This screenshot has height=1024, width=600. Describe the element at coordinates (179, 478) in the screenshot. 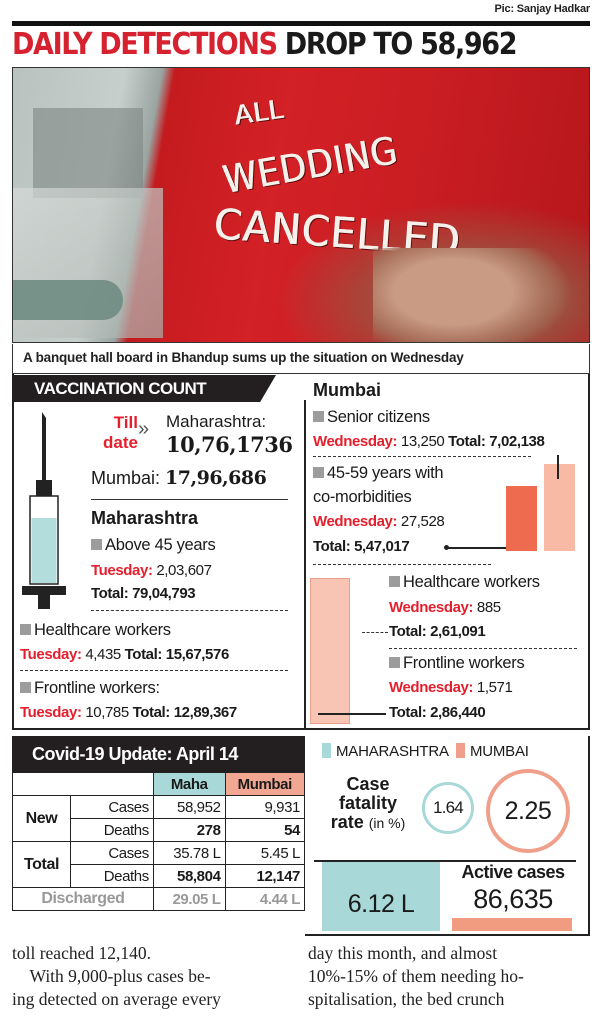

I see `mumbai-till: Mumbai: 17,96,686` at that location.